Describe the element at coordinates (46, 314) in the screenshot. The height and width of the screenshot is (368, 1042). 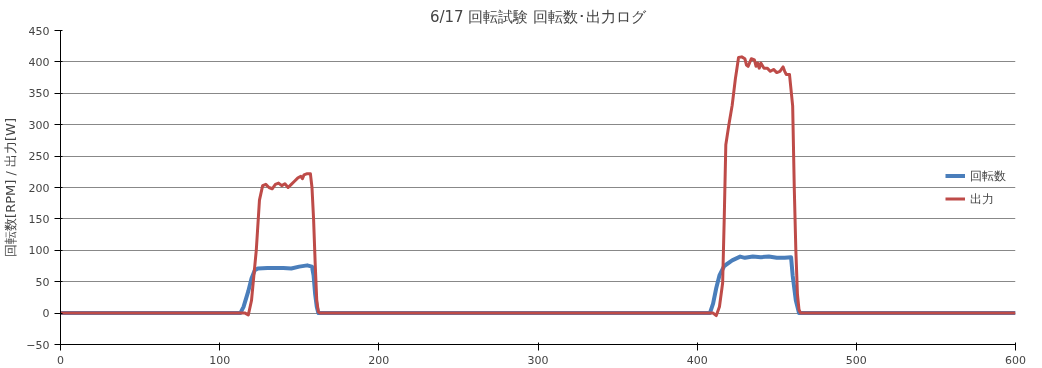
I see `y-tick-label: 0` at that location.